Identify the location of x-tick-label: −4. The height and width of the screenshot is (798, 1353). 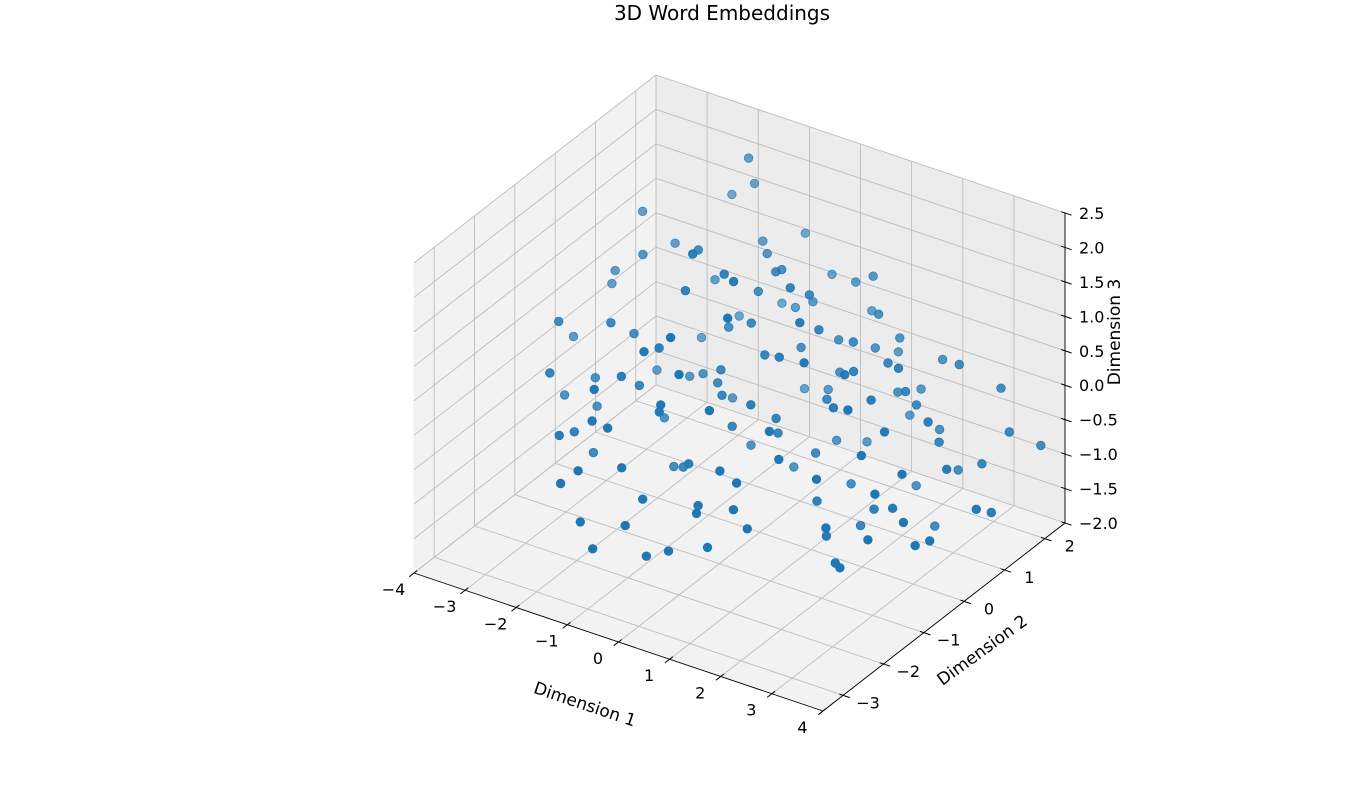
(394, 589).